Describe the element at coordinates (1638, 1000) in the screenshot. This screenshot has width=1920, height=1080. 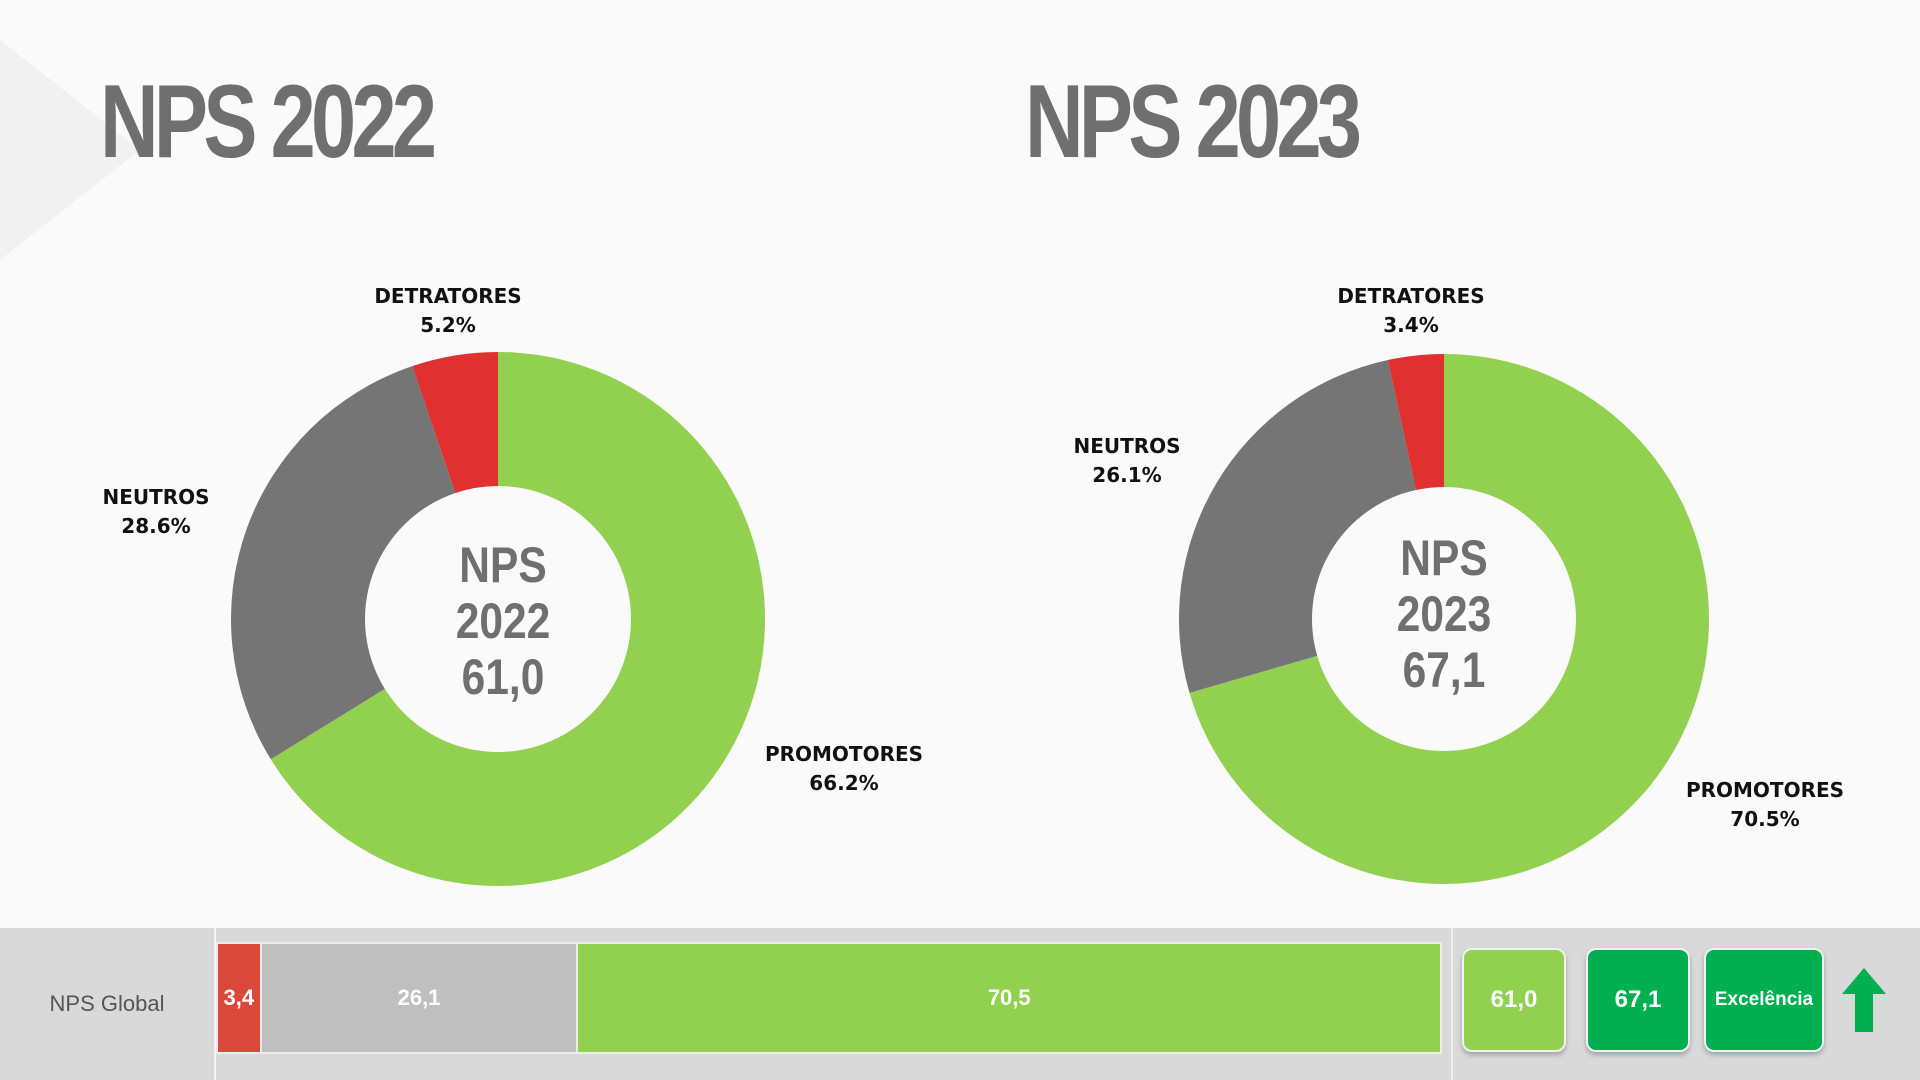
I see `score-badge-2023: 67,1` at that location.